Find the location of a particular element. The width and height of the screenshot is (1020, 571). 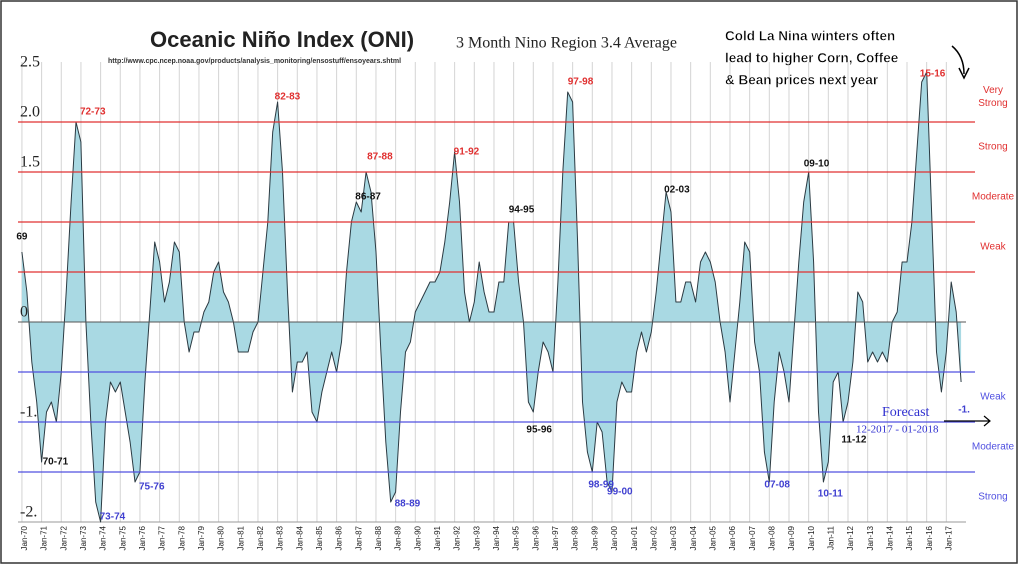

x-tick-label: Jan-78 is located at coordinates (181, 537).